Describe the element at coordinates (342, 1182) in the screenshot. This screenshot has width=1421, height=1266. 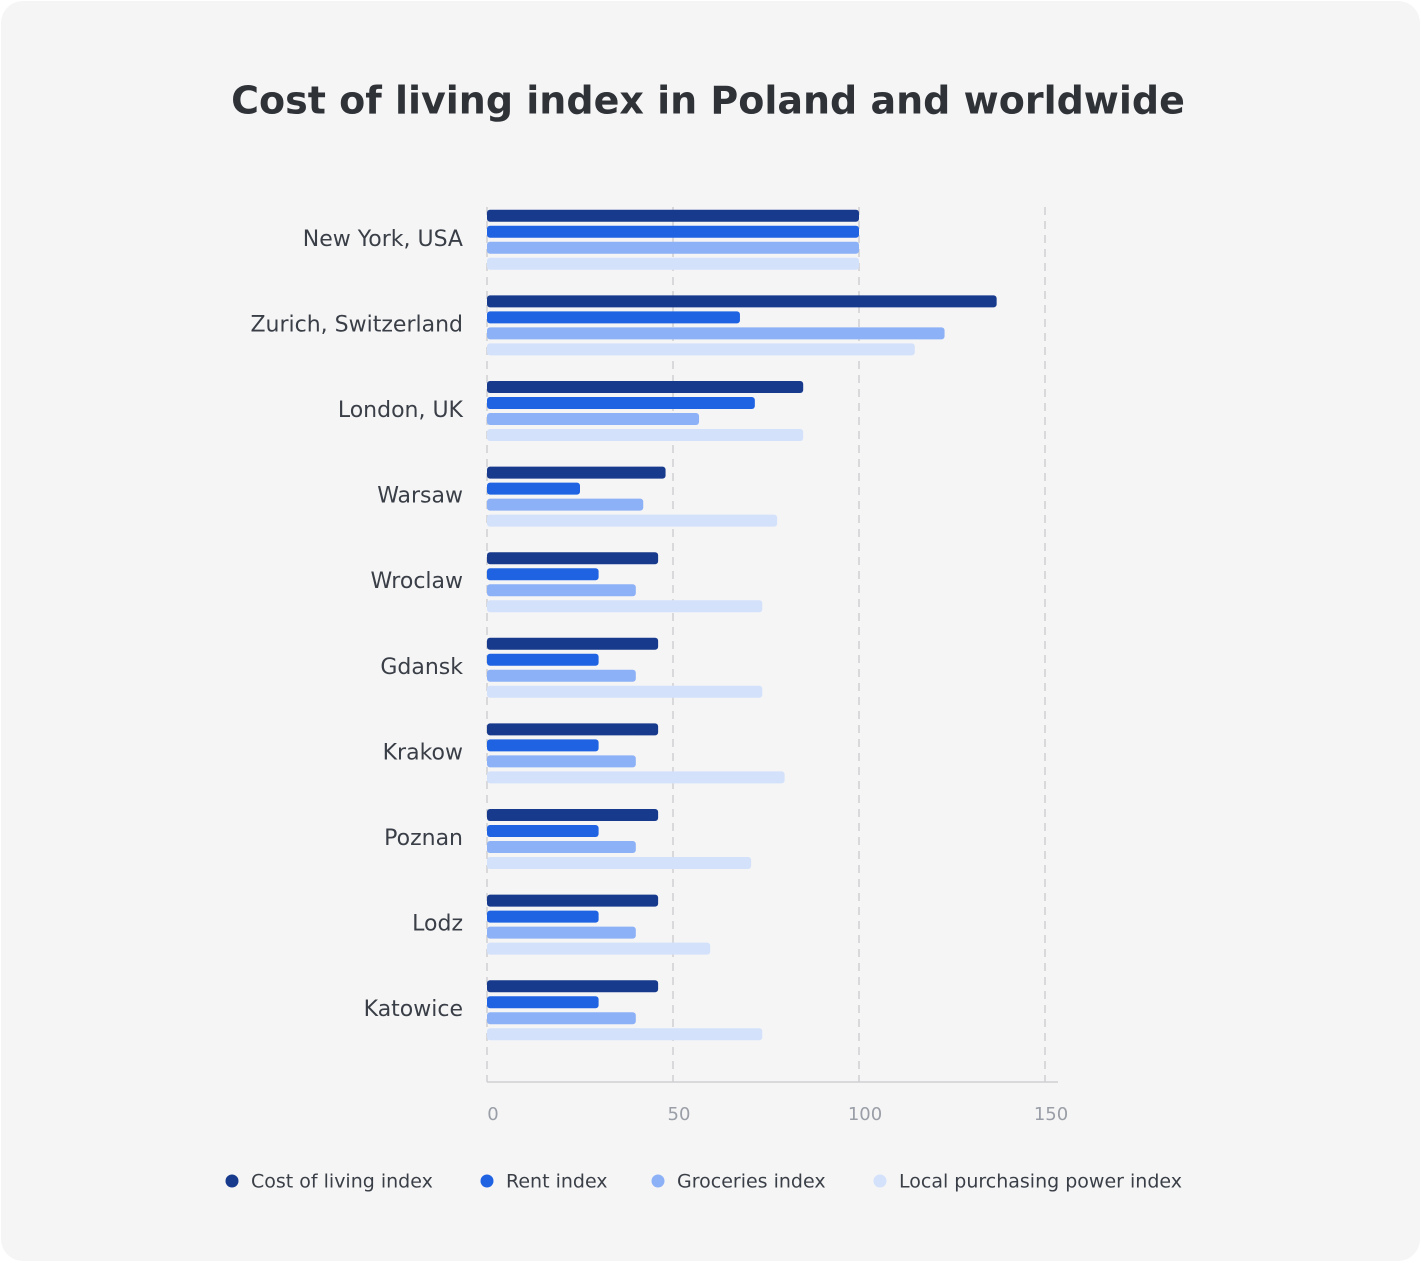
I see `legend-label: Cost of living index` at that location.